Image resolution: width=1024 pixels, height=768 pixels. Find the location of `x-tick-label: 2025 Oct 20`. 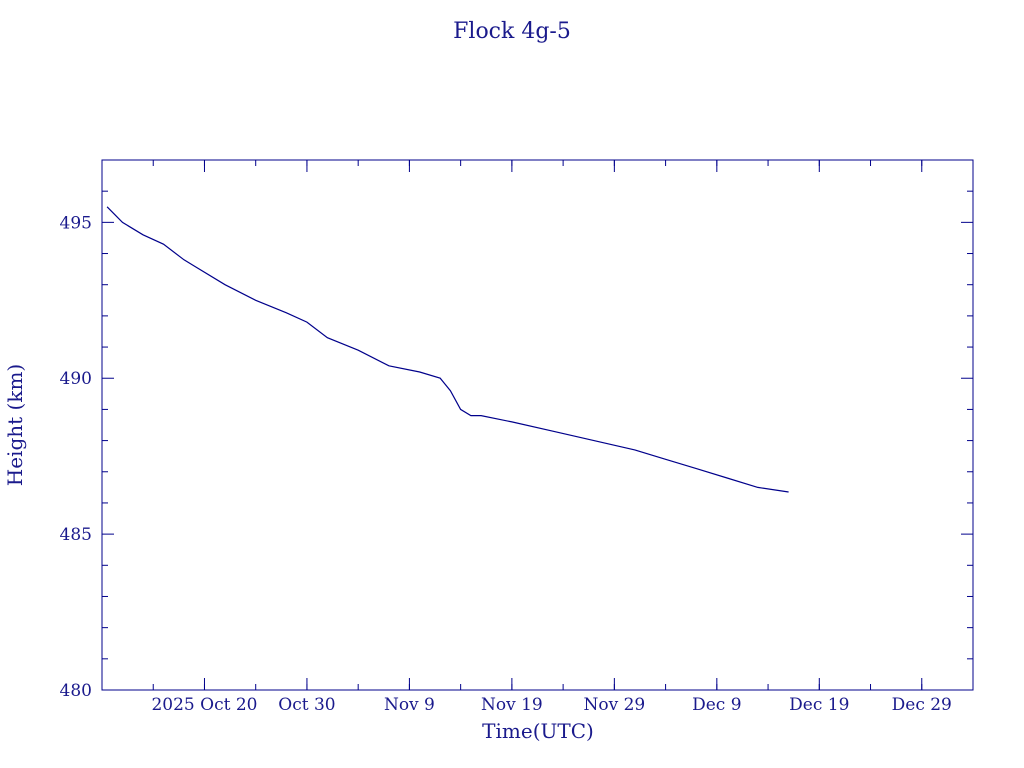

x-tick-label: 2025 Oct 20 is located at coordinates (204, 705).